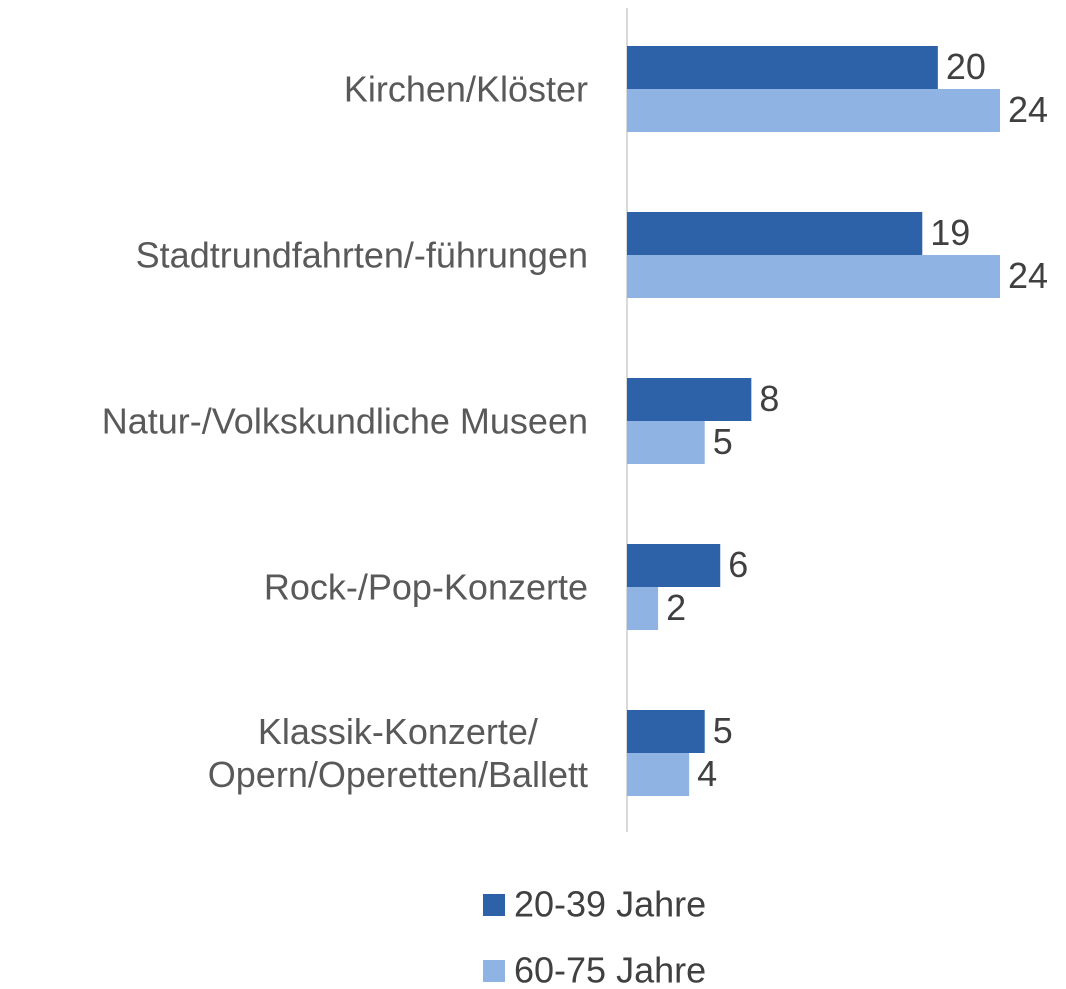  Describe the element at coordinates (950, 232) in the screenshot. I see `data-label: 19` at that location.